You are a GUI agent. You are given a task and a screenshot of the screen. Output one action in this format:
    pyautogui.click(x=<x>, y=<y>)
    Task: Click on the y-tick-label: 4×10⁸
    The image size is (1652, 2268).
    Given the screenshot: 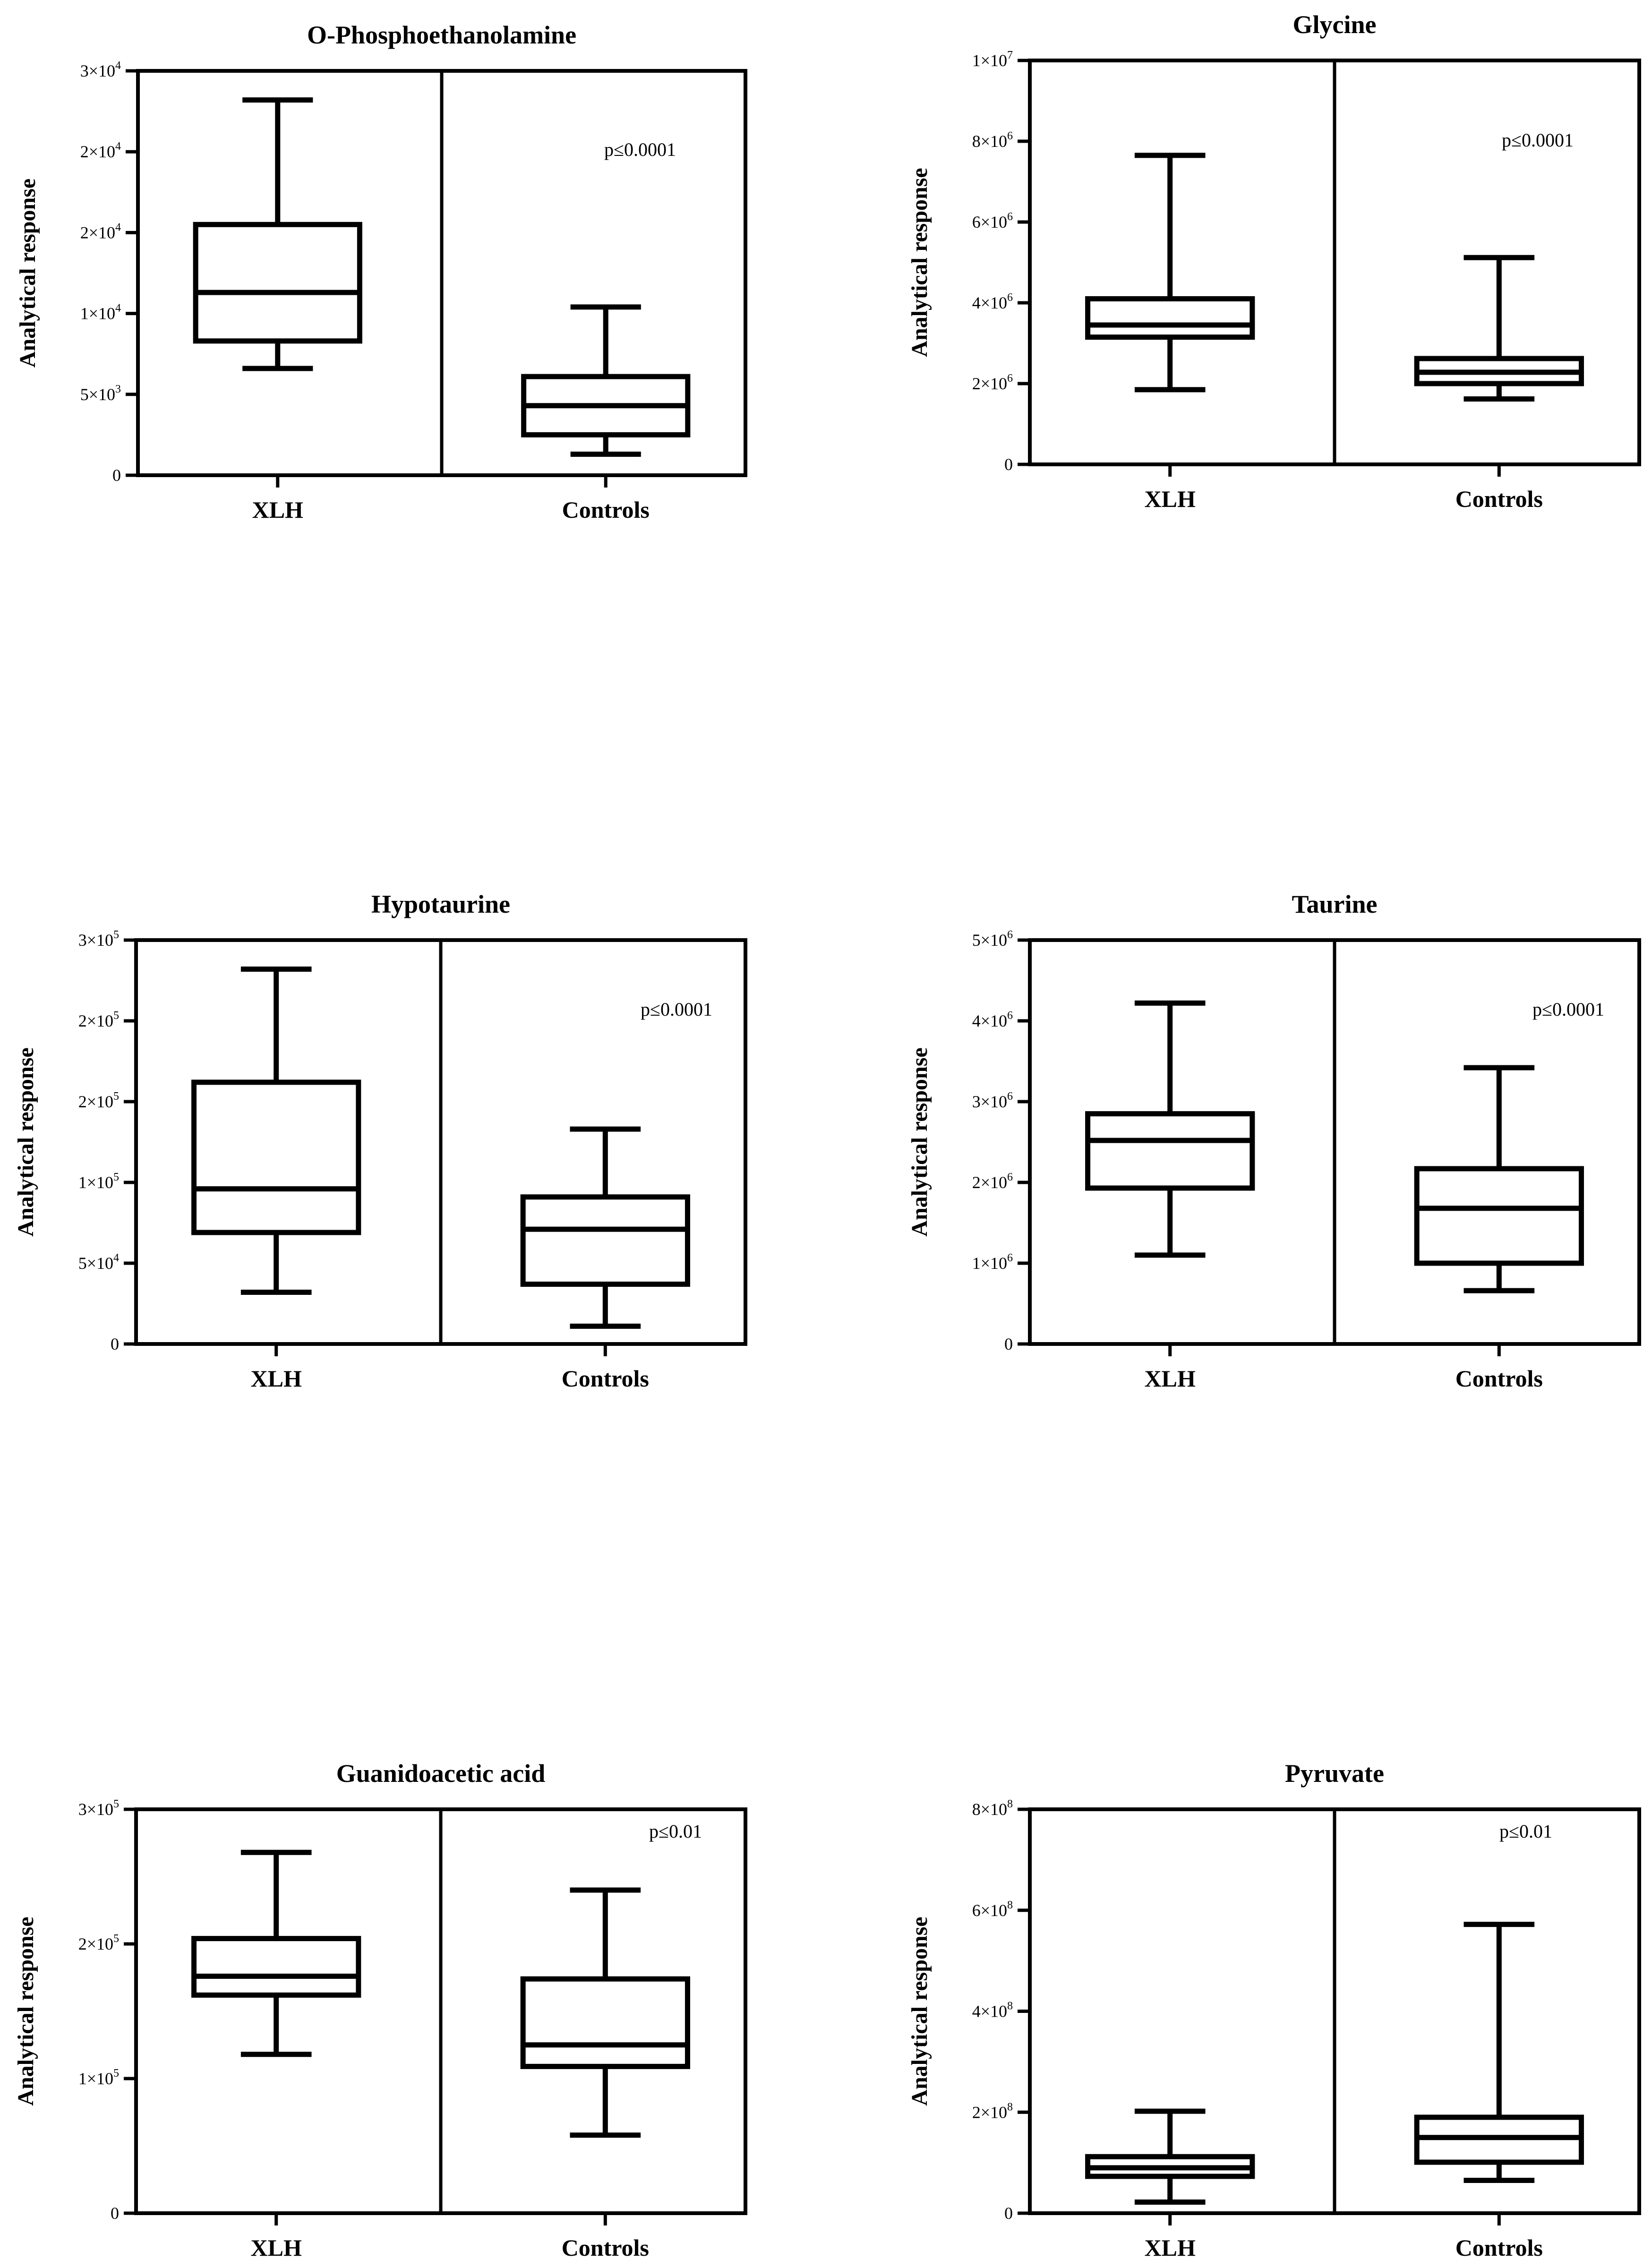 What is the action you would take?
    pyautogui.click(x=993, y=2010)
    